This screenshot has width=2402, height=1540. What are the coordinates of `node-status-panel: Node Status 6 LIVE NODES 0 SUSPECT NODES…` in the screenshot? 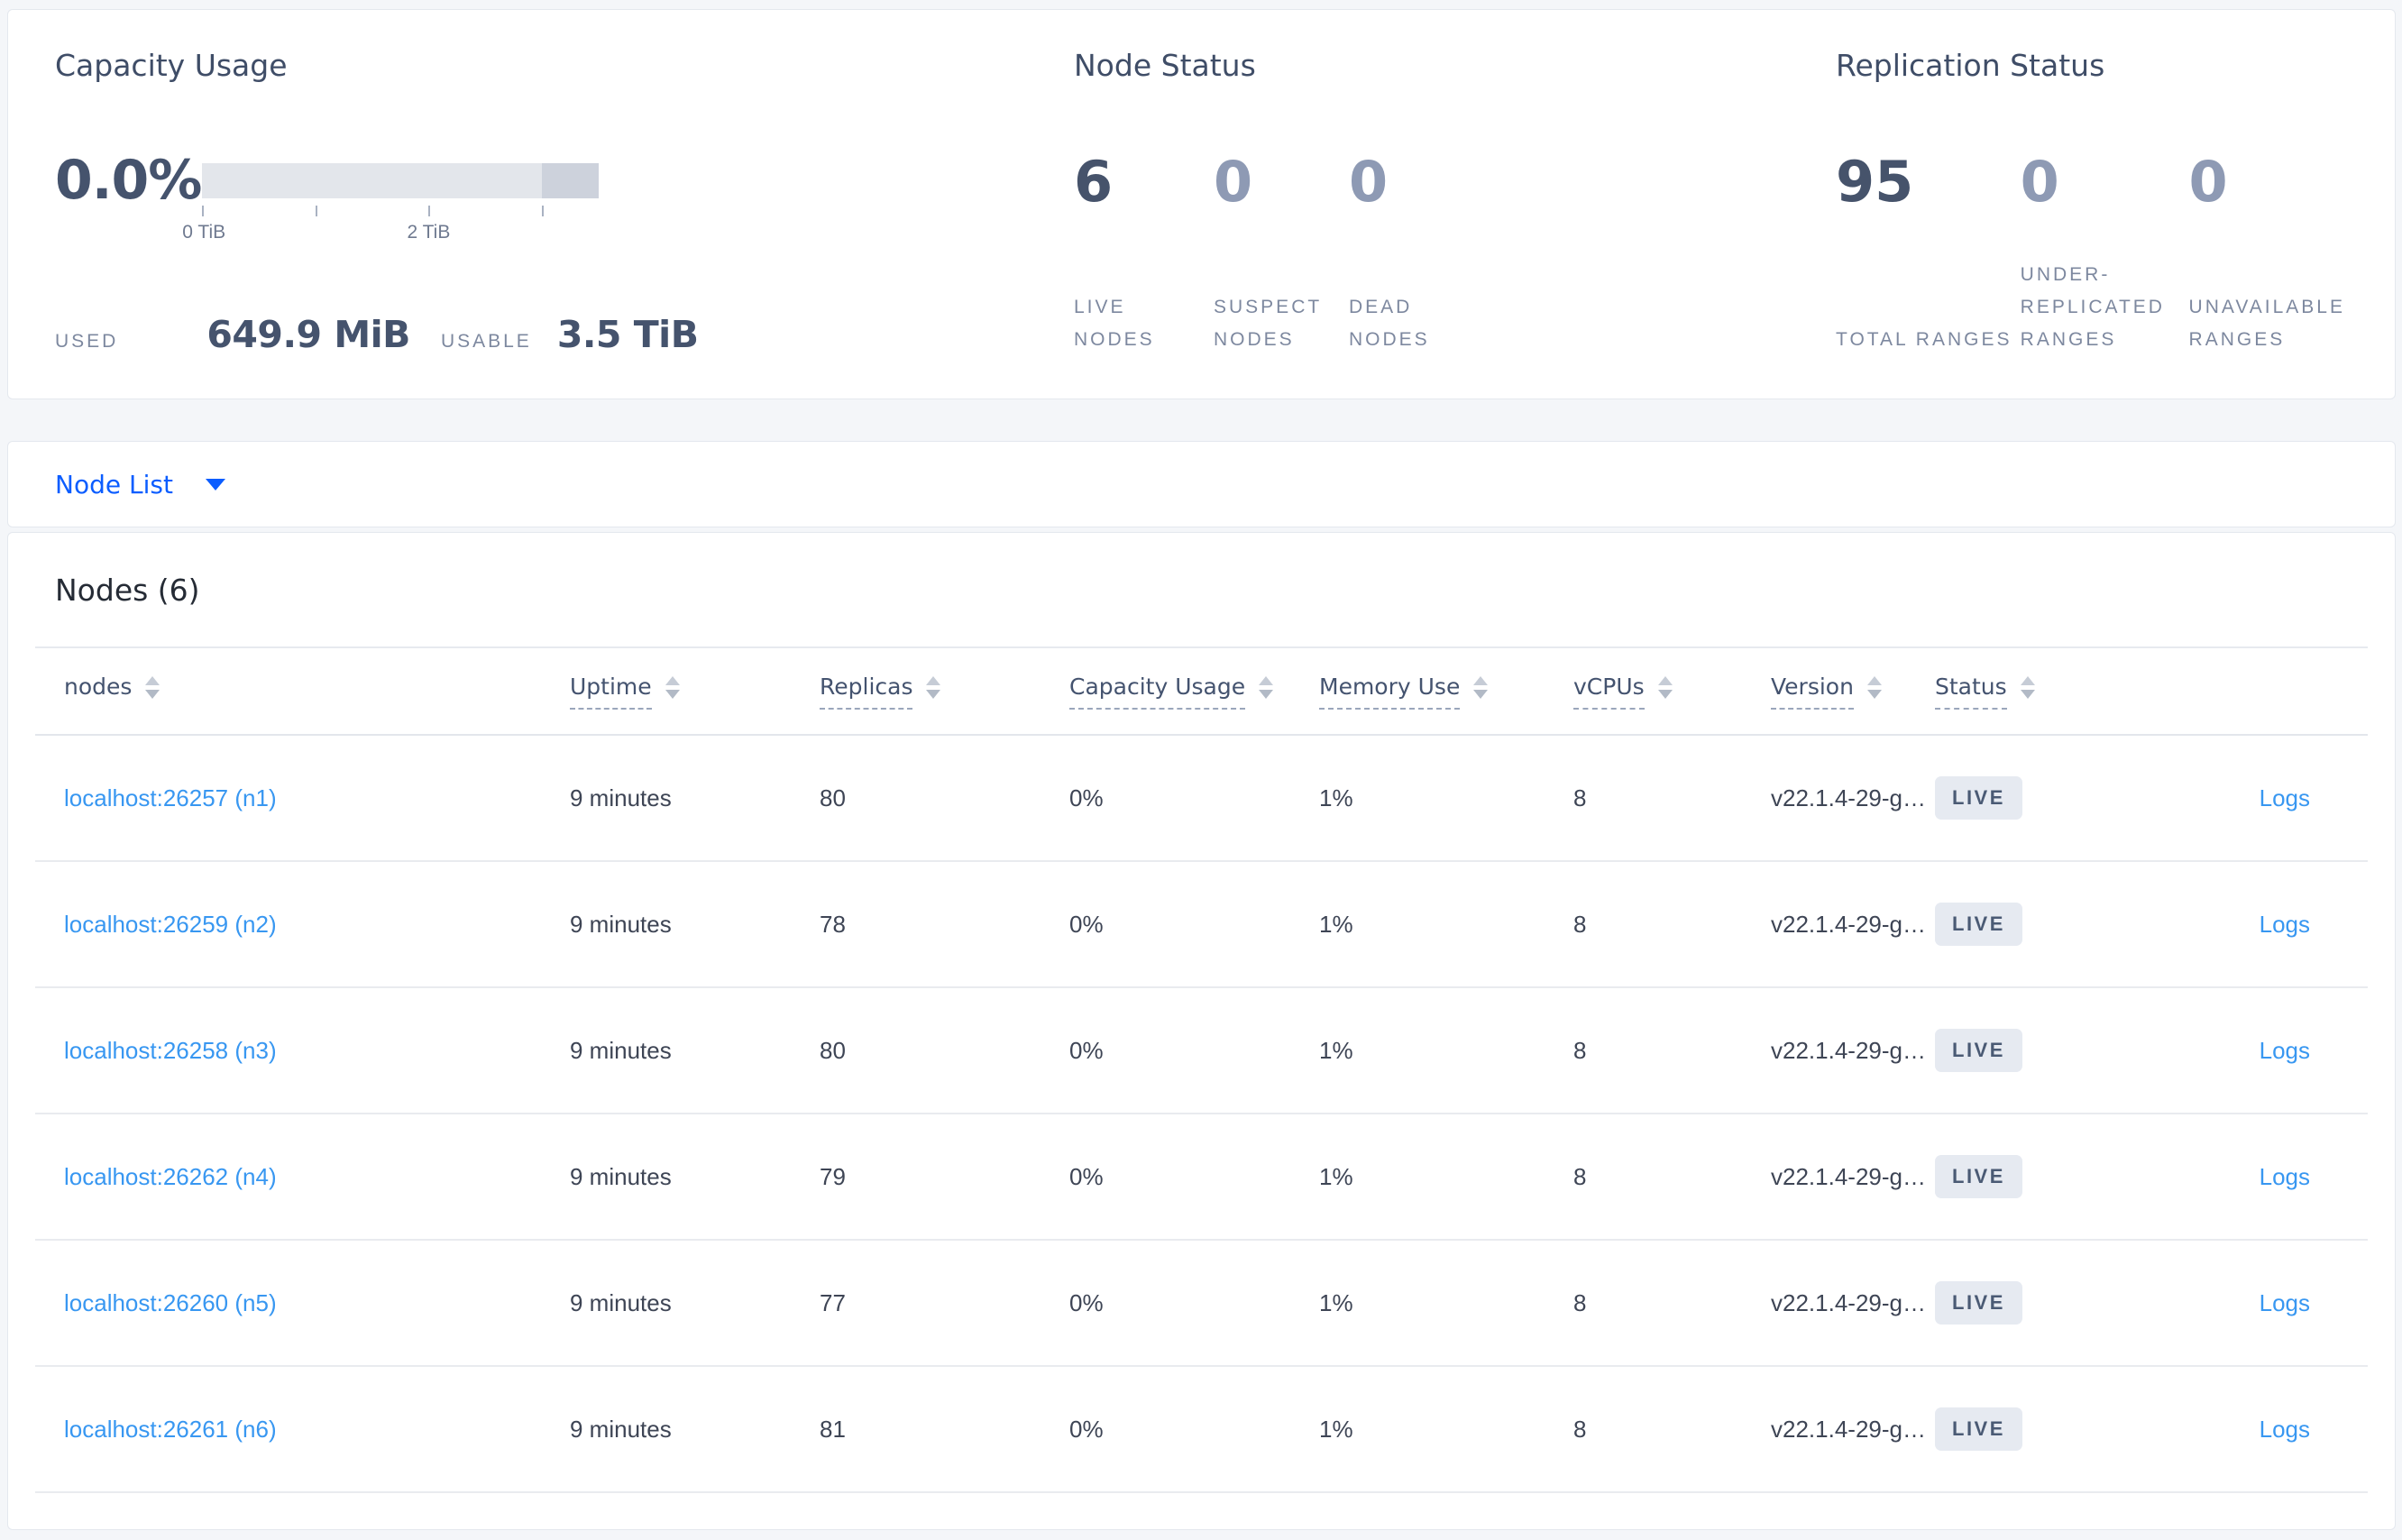 It's located at (1455, 224).